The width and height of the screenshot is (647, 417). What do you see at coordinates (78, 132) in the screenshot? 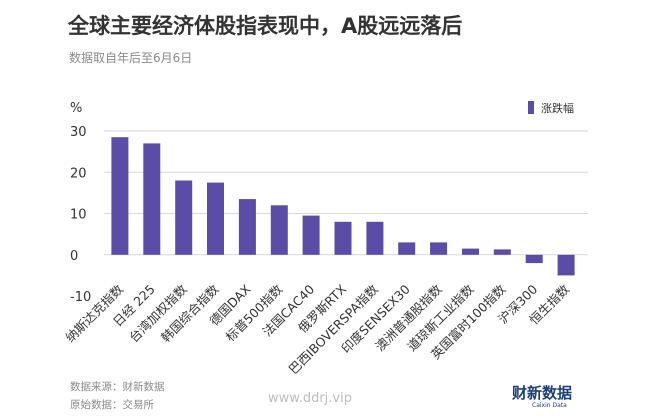
I see `y-tick-label: 30` at bounding box center [78, 132].